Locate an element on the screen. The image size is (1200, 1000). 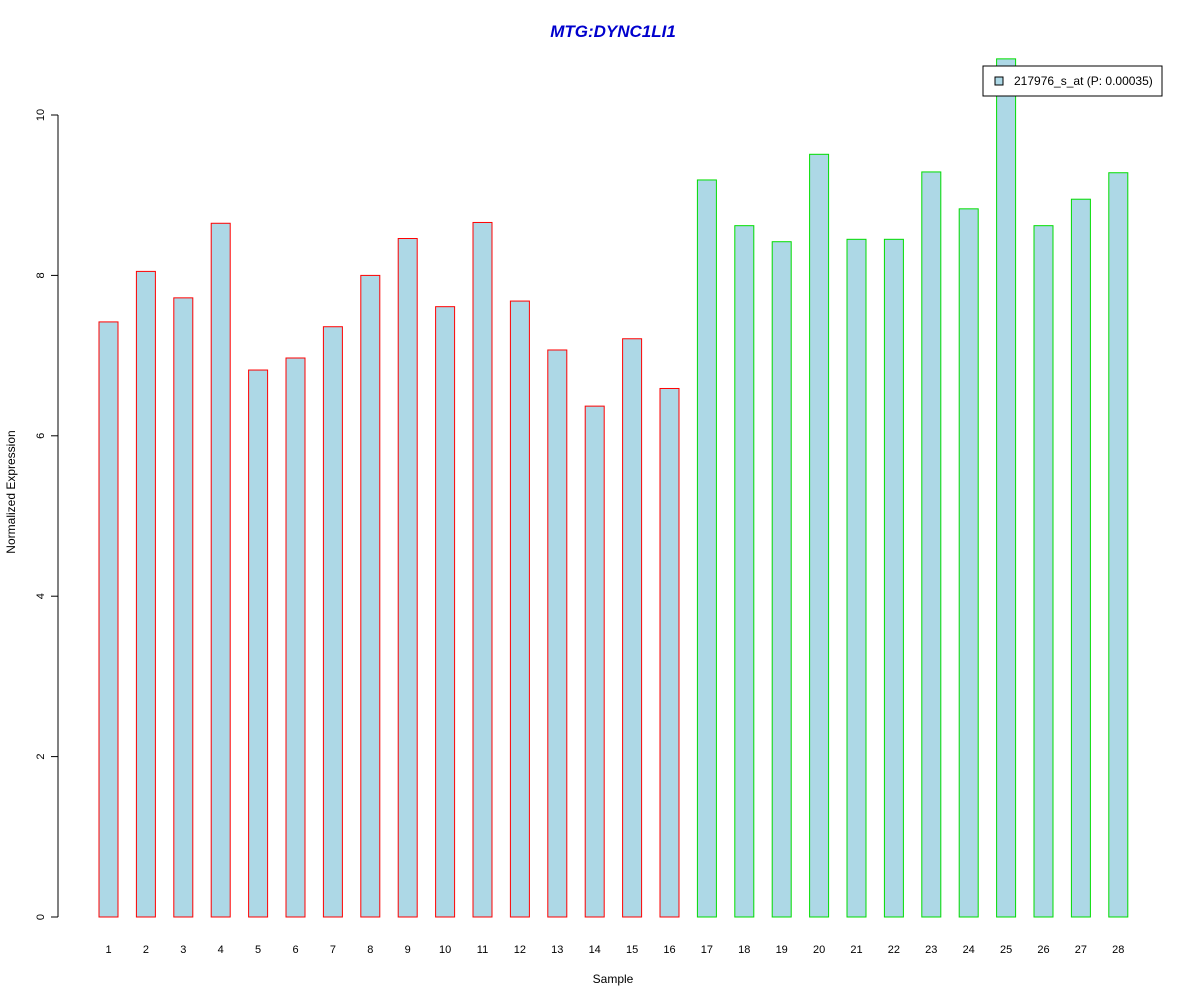
y-tick-label: 10 is located at coordinates (41, 115).